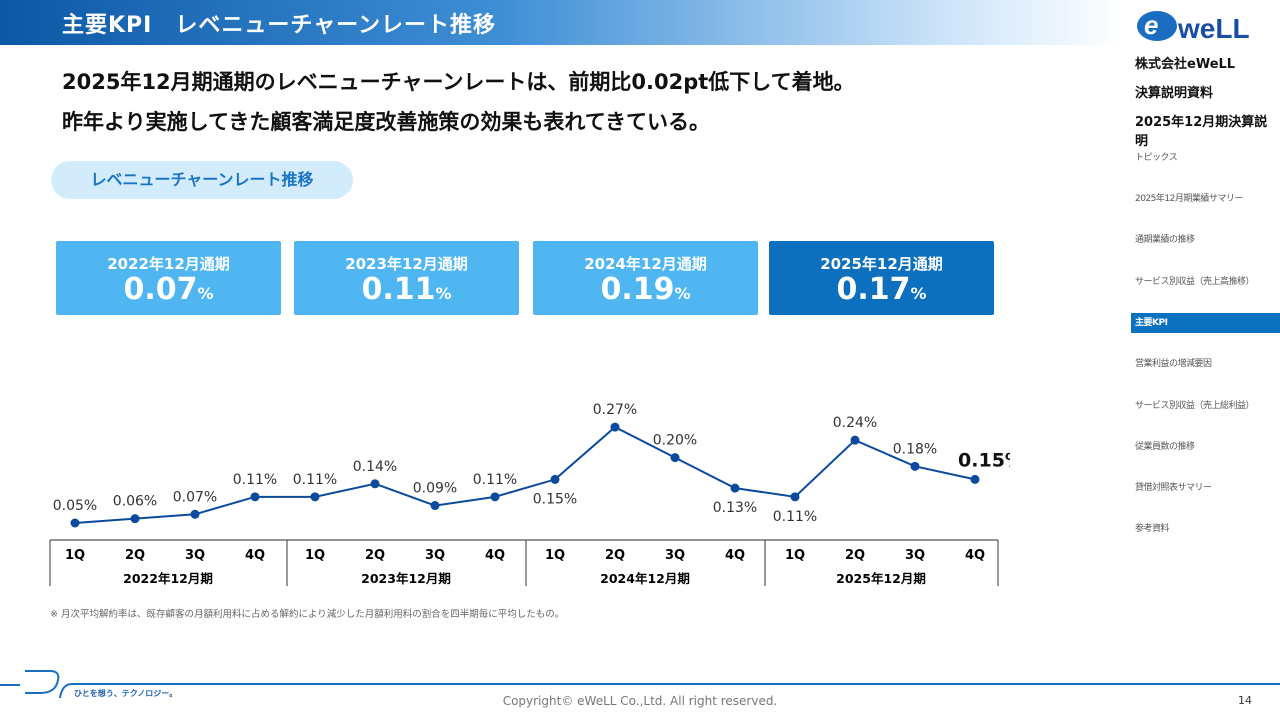 Image resolution: width=1280 pixels, height=720 pixels. I want to click on doc-name: 決算説明資料, so click(1174, 93).